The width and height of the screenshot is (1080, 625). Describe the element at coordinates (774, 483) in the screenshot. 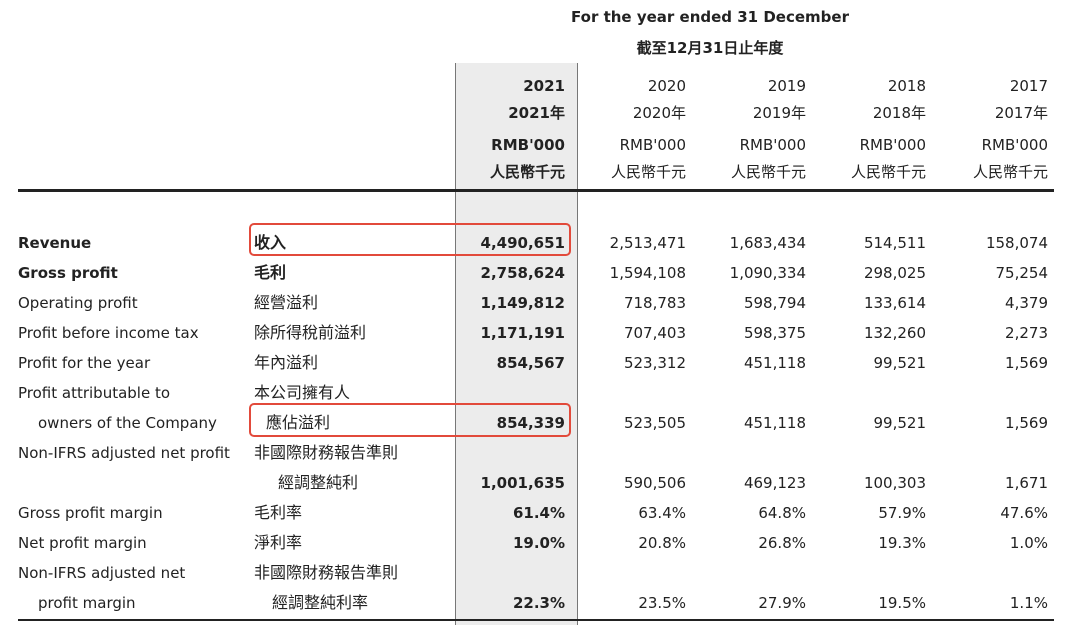

I see `row-value: 469,123` at that location.